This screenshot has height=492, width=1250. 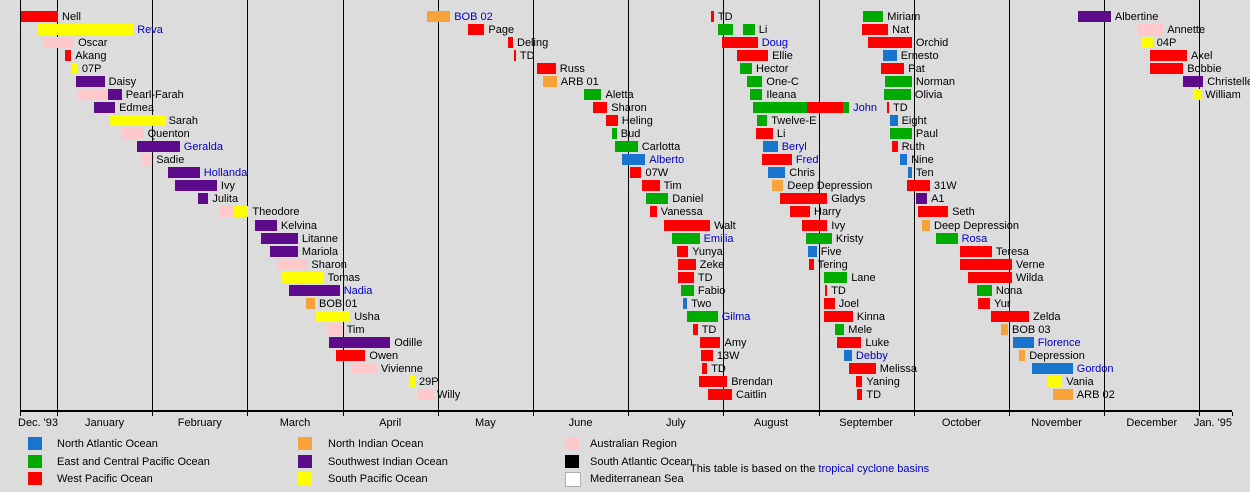 What do you see at coordinates (874, 469) in the screenshot?
I see `note-link: tropical cyclone basins` at bounding box center [874, 469].